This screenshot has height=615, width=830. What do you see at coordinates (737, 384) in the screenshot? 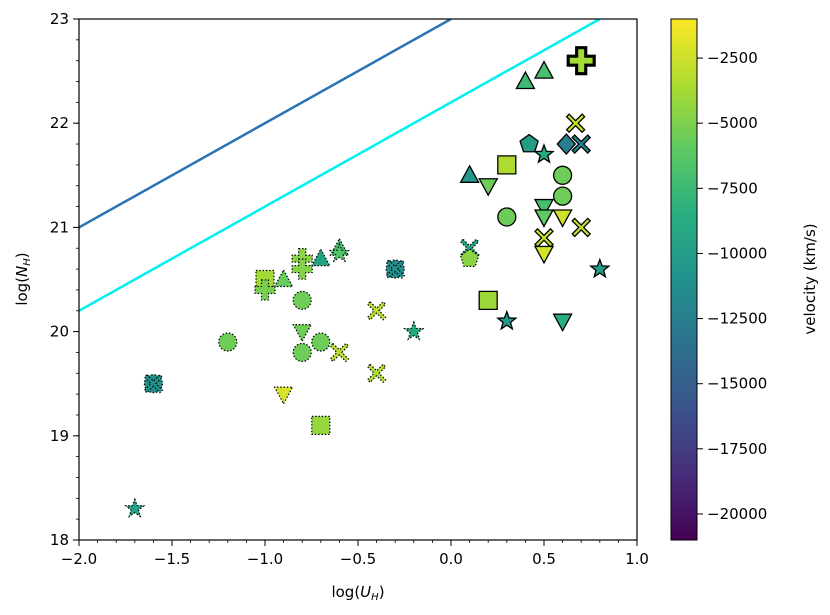
I see `colorbar-tick-label: −15000` at bounding box center [737, 384].